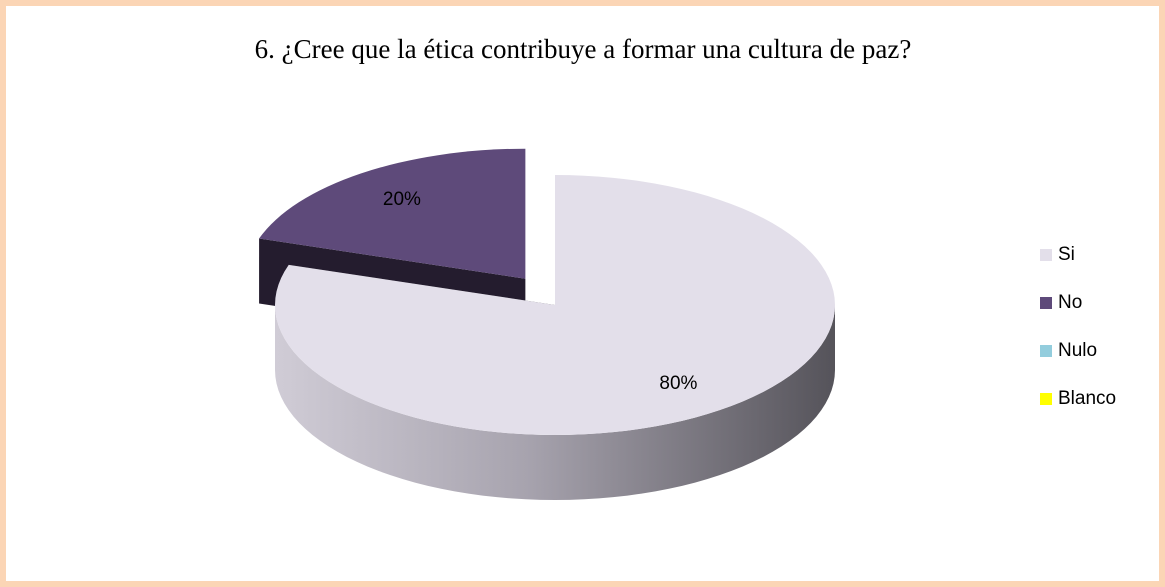 Image resolution: width=1165 pixels, height=587 pixels. Describe the element at coordinates (402, 199) in the screenshot. I see `data-label: 20%` at that location.